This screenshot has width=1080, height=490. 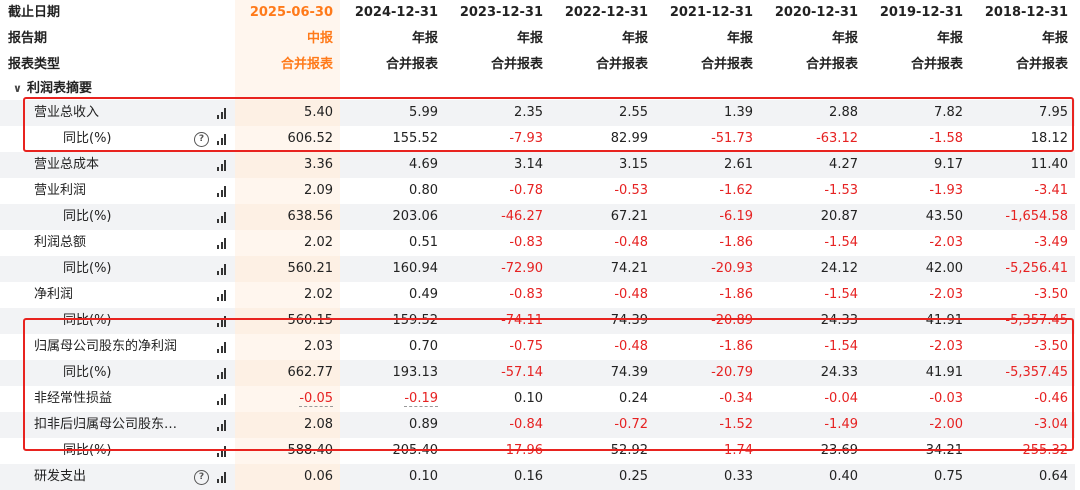 I want to click on value-cell: 0.89, so click(x=392, y=425).